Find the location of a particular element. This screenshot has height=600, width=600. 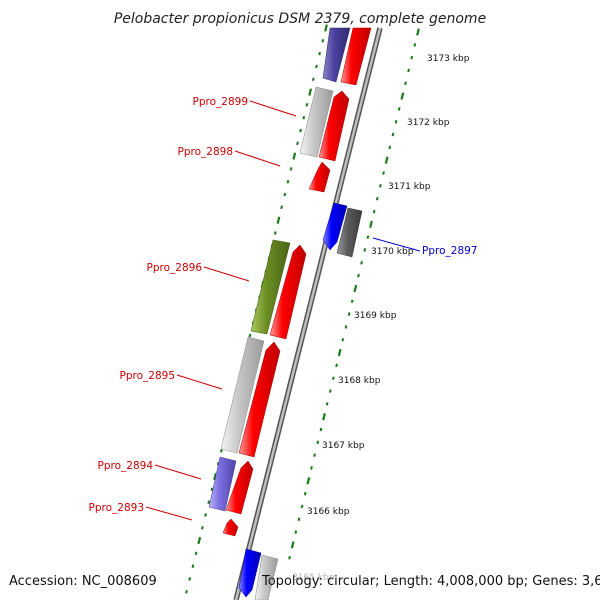

gene-label-ppro-2899: Ppro_2899 is located at coordinates (245, 106).